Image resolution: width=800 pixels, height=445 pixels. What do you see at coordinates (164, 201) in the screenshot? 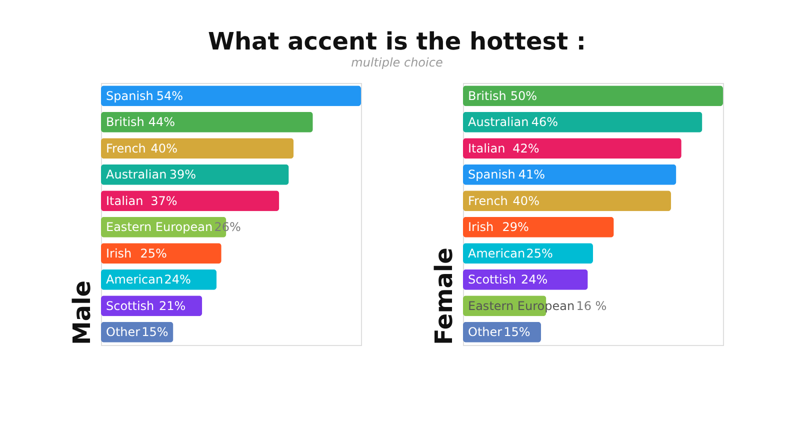
I see `data-label: 37%` at bounding box center [164, 201].